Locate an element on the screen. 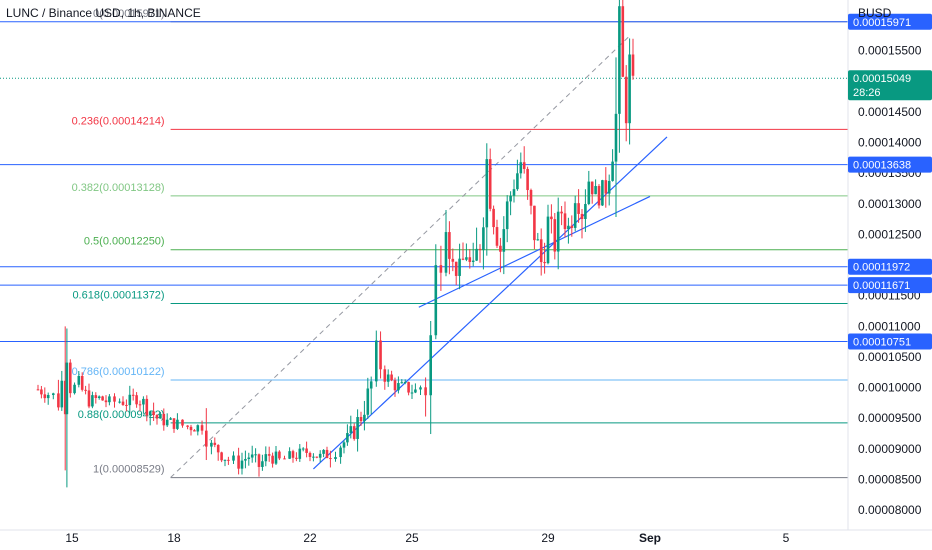  current-price-text: 0.00015049 is located at coordinates (882, 79).